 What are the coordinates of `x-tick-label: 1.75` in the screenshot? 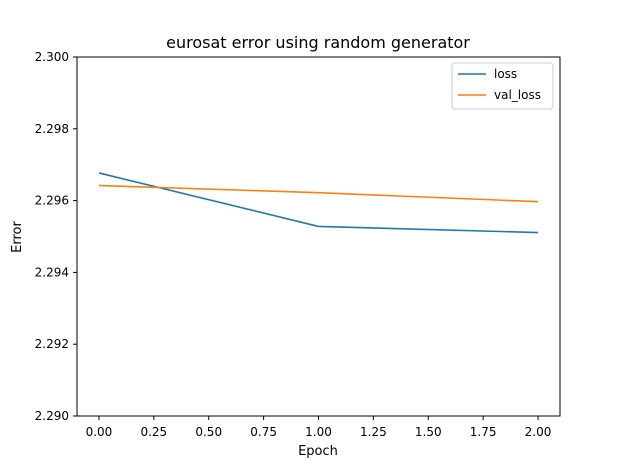 It's located at (483, 432).